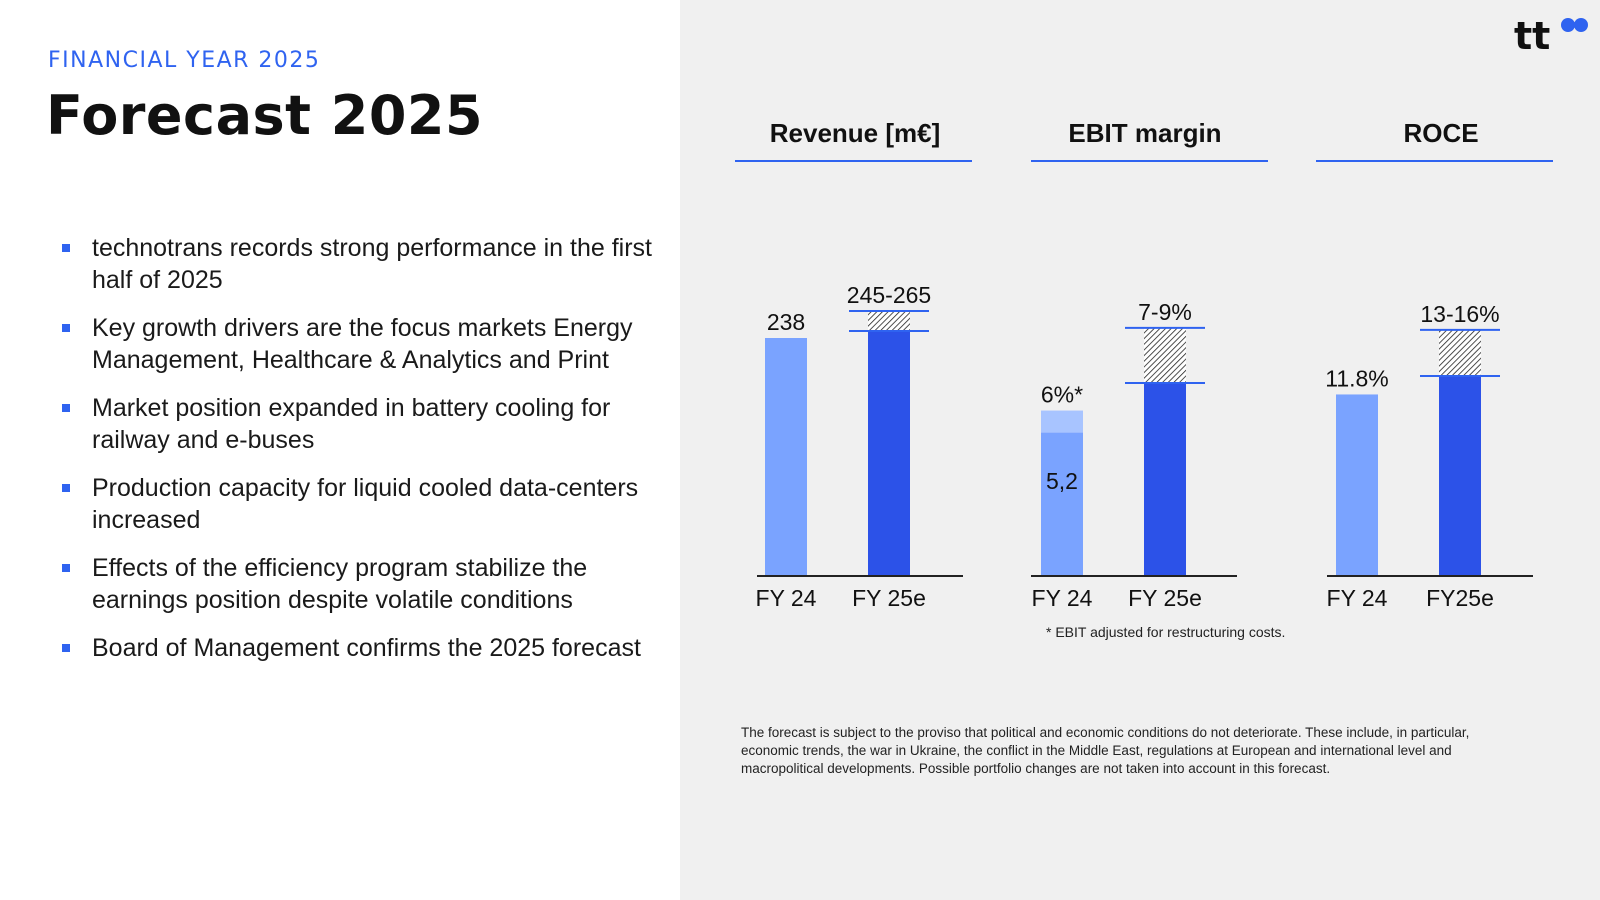  What do you see at coordinates (1062, 481) in the screenshot?
I see `bar-inner-label: 5,2` at bounding box center [1062, 481].